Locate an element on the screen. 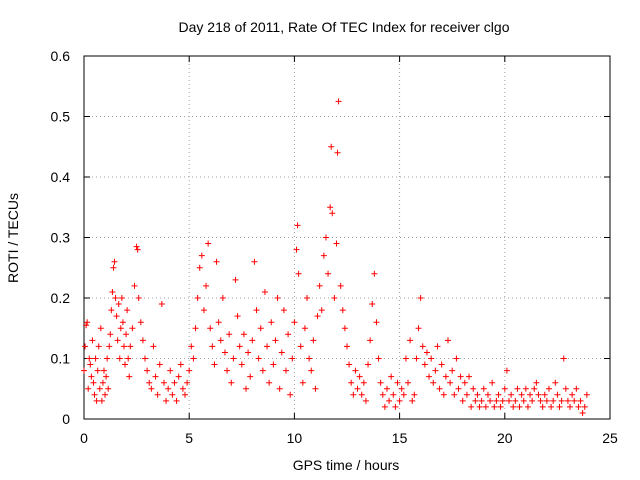 This screenshot has width=640, height=480. x-tick-label: 25 is located at coordinates (610, 438).